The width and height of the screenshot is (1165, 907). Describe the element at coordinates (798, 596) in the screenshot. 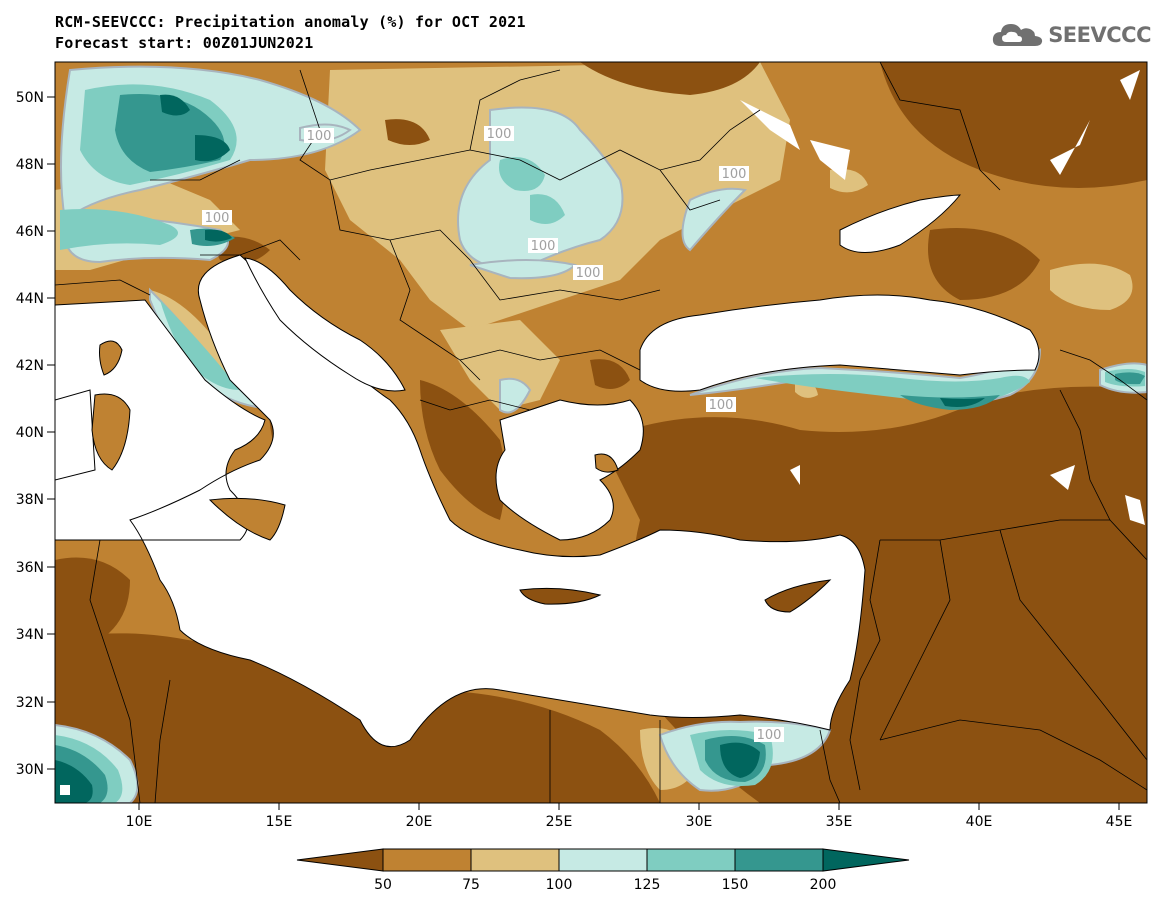

I see `cyprus` at that location.